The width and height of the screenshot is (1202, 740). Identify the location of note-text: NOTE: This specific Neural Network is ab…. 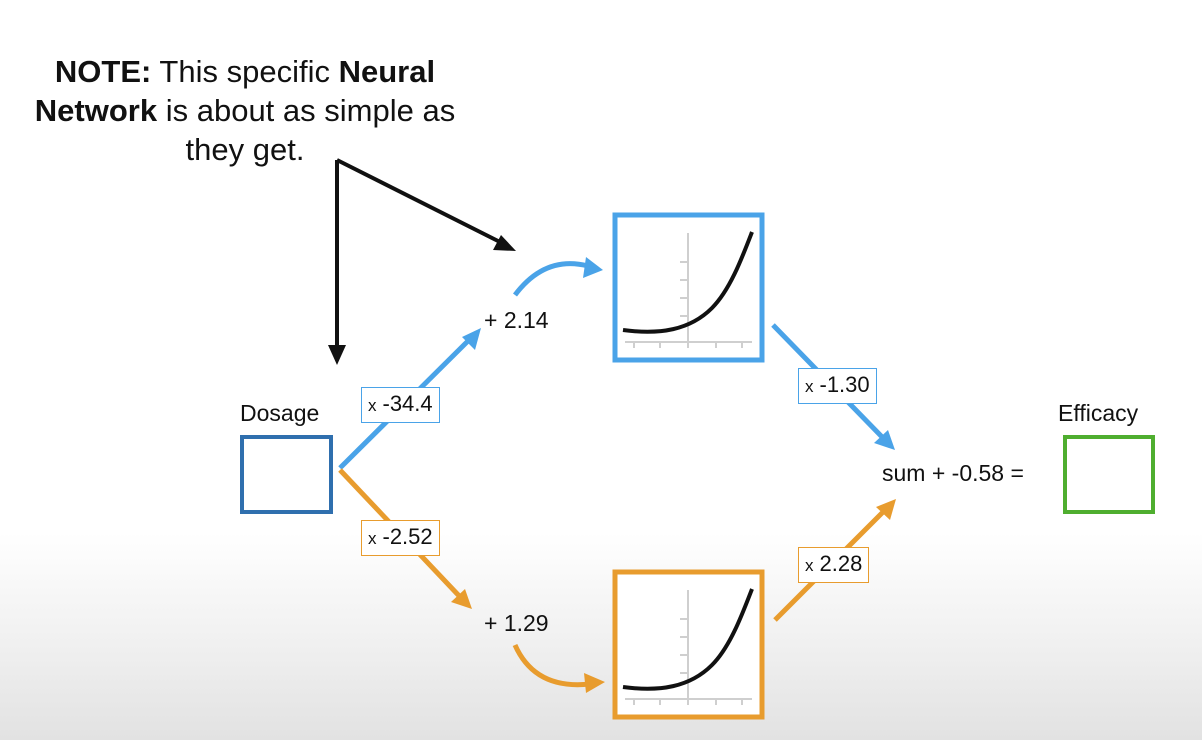
(245, 110).